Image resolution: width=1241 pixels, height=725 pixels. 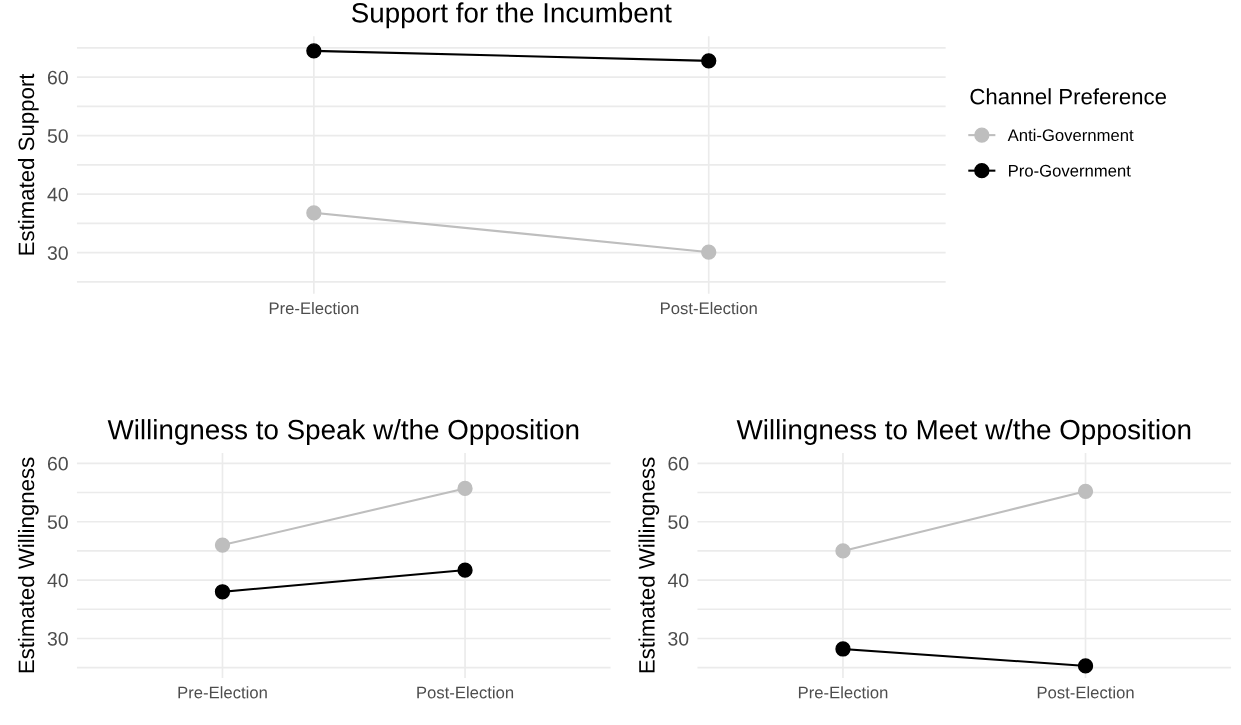 I want to click on legend-label: Pro-Government, so click(x=1070, y=170).